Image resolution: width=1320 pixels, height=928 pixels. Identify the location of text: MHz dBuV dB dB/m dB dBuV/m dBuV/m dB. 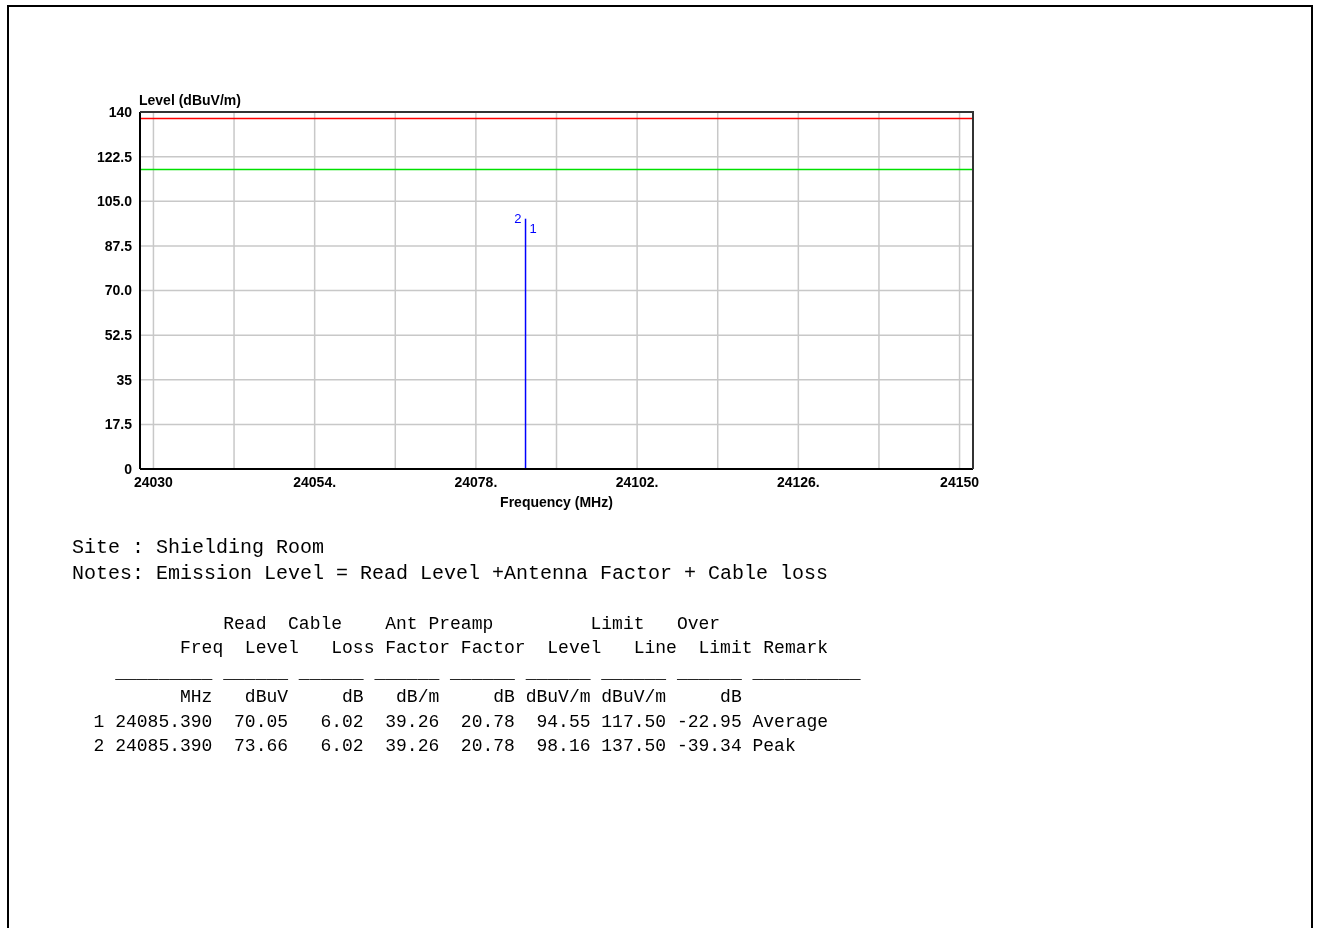
(461, 698).